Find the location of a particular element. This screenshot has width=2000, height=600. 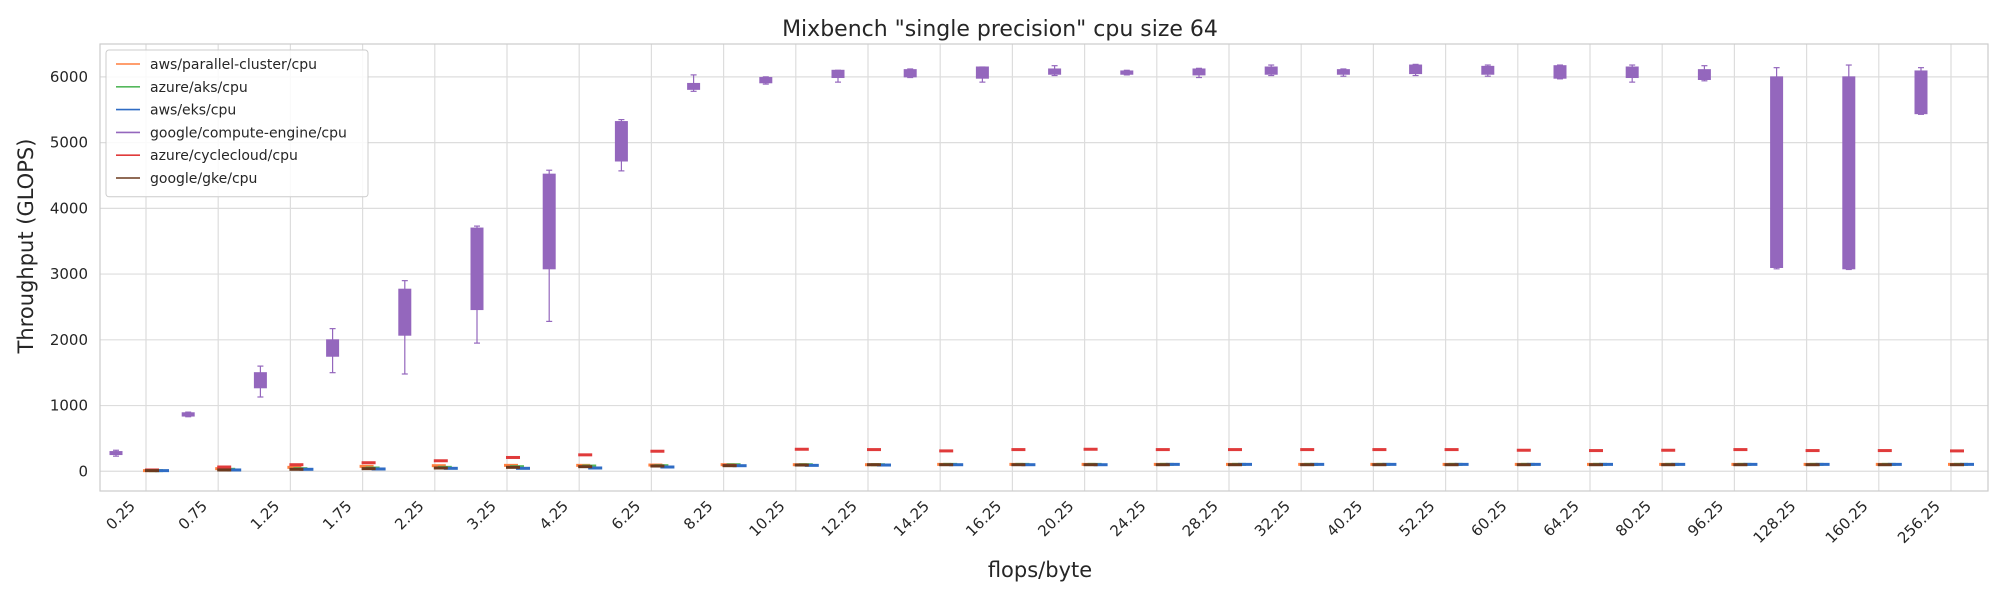

x-tick-label: 32.25 is located at coordinates (1272, 518).